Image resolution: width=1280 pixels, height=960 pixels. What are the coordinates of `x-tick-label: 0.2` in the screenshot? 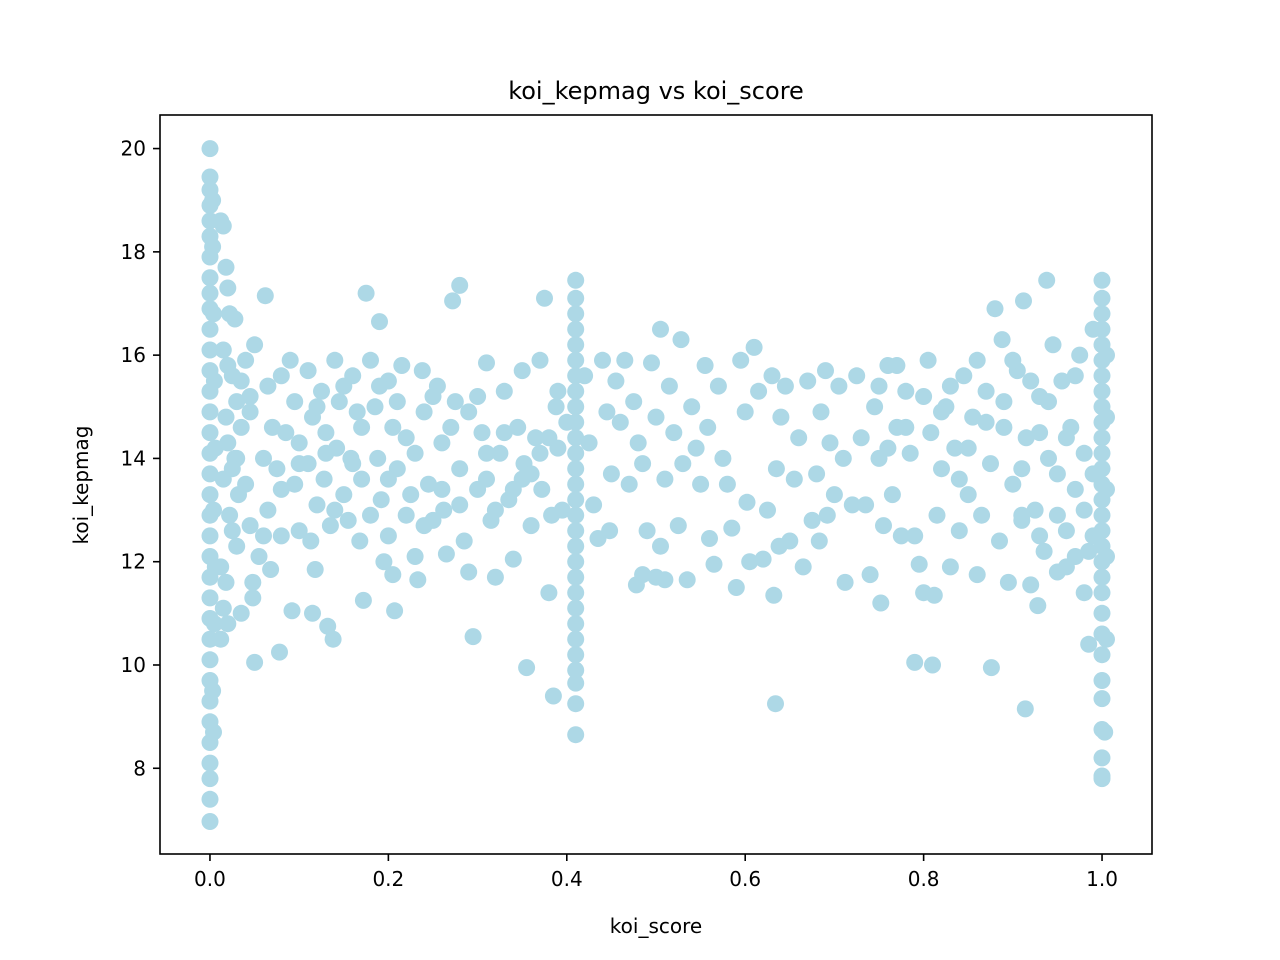 It's located at (388, 879).